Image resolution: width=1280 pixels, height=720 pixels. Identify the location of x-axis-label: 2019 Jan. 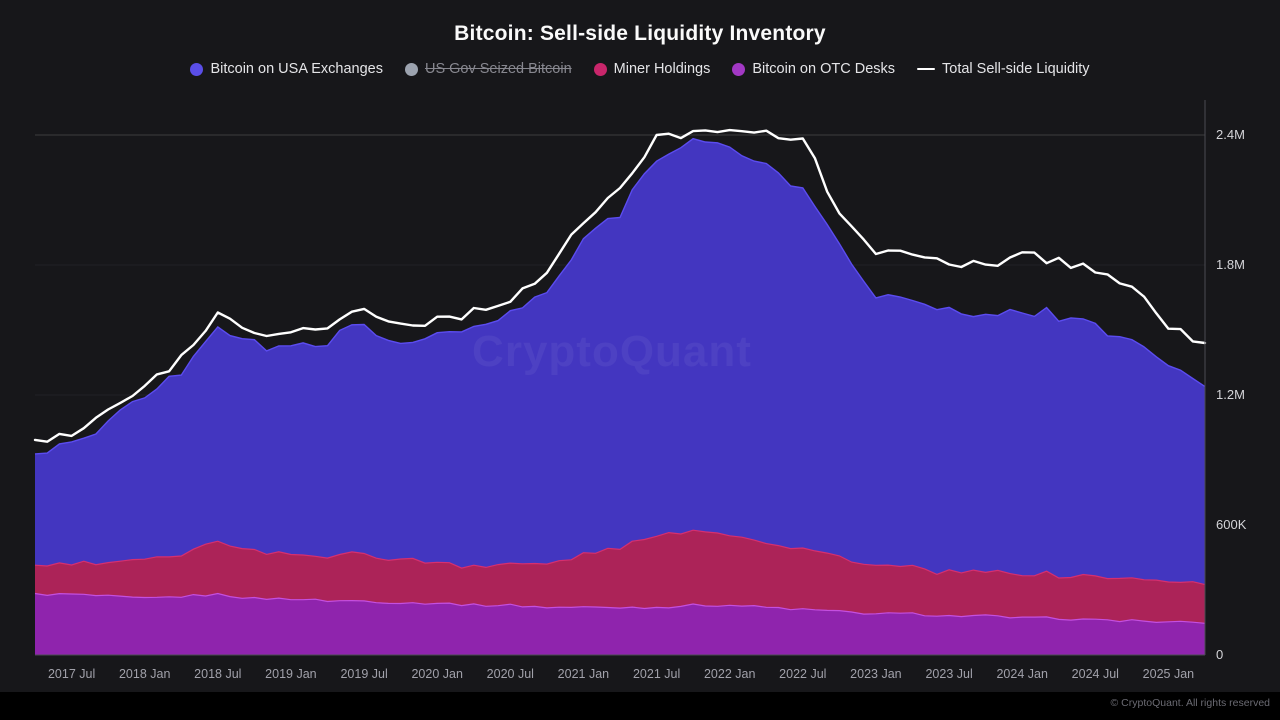
(291, 674).